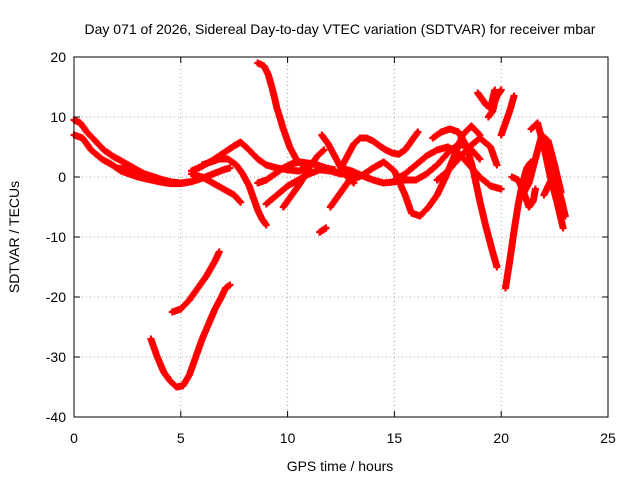 This screenshot has width=640, height=480. Describe the element at coordinates (56, 237) in the screenshot. I see `y-tick-label: -10` at that location.